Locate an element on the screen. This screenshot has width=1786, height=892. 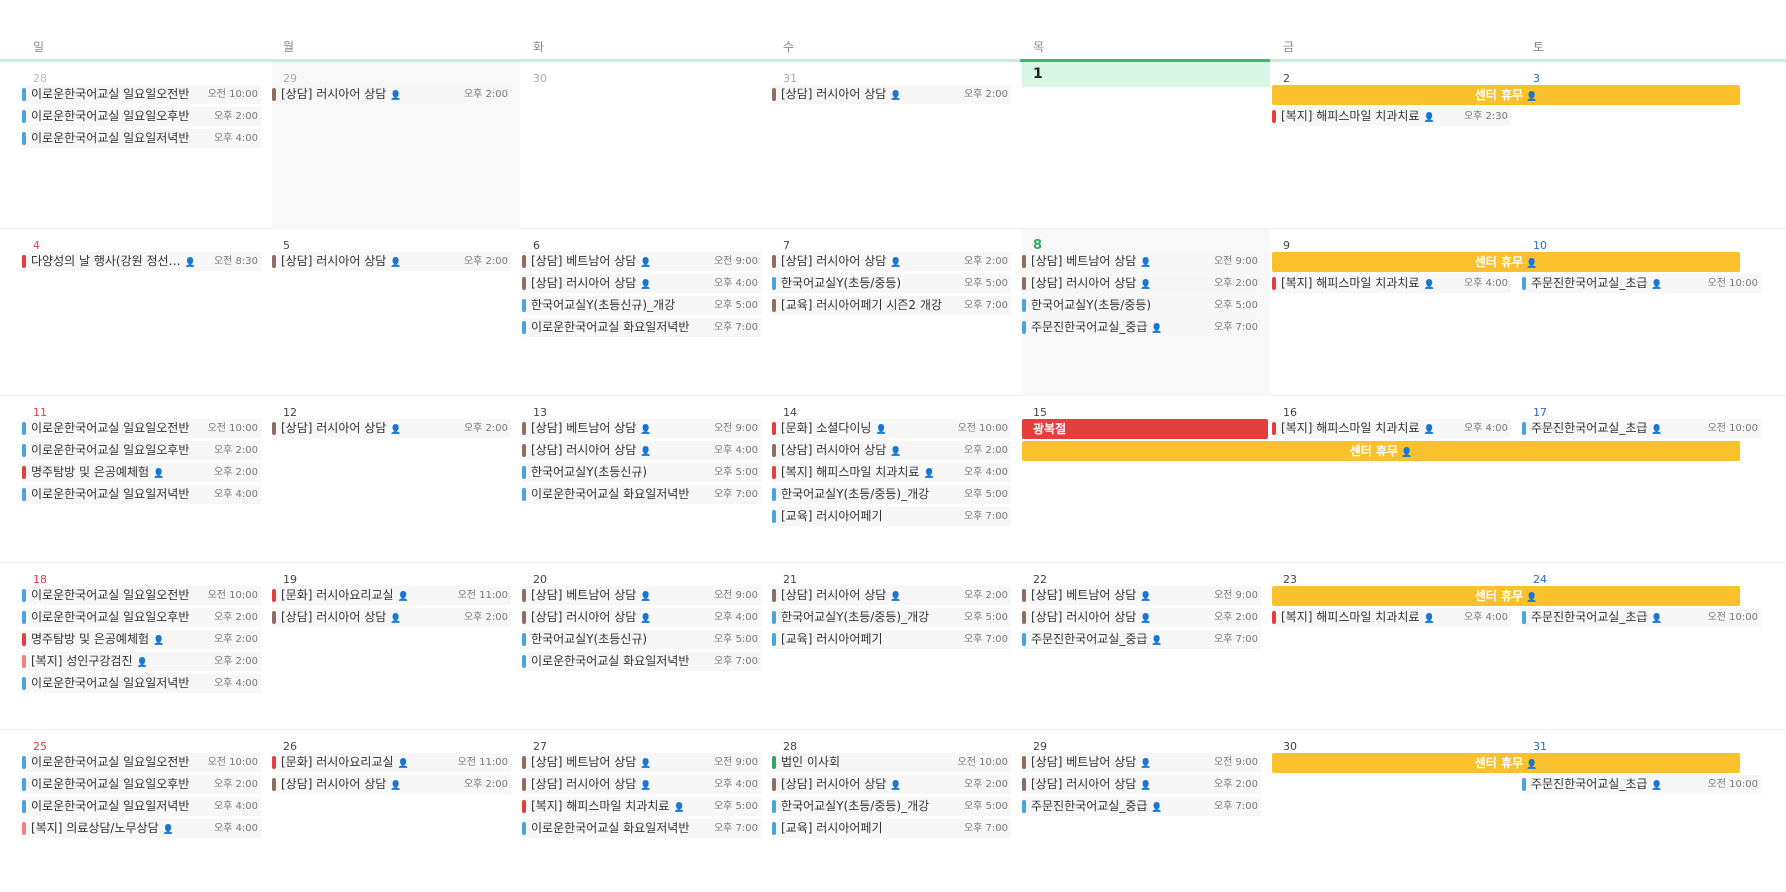
day-cell: 20 is located at coordinates (646, 646).